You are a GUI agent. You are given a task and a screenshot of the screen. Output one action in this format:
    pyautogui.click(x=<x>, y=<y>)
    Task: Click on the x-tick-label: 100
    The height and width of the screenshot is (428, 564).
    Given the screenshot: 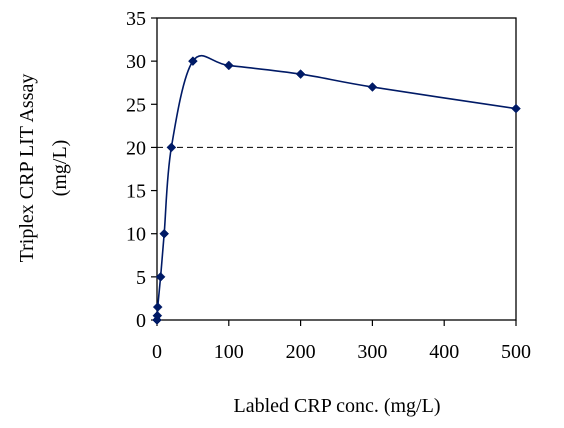 What is the action you would take?
    pyautogui.click(x=229, y=352)
    